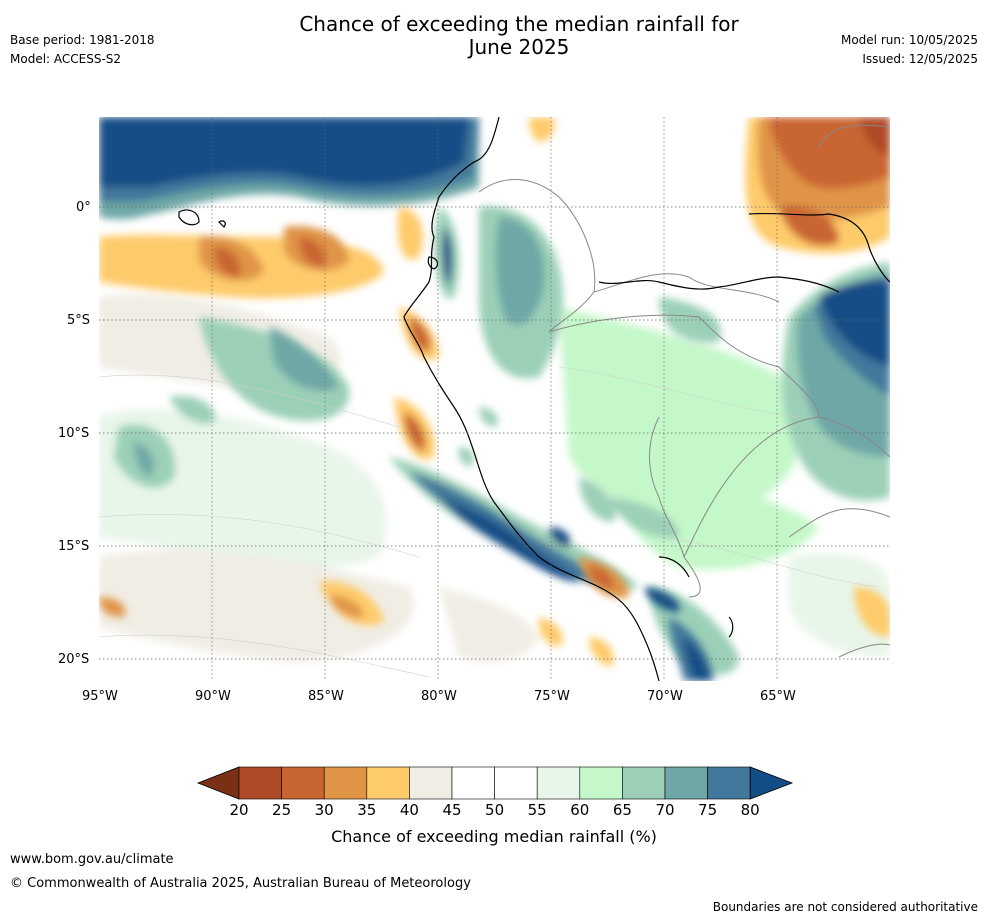 This screenshot has height=919, width=988. What do you see at coordinates (439, 696) in the screenshot?
I see `lon-label-80w: 80°W` at bounding box center [439, 696].